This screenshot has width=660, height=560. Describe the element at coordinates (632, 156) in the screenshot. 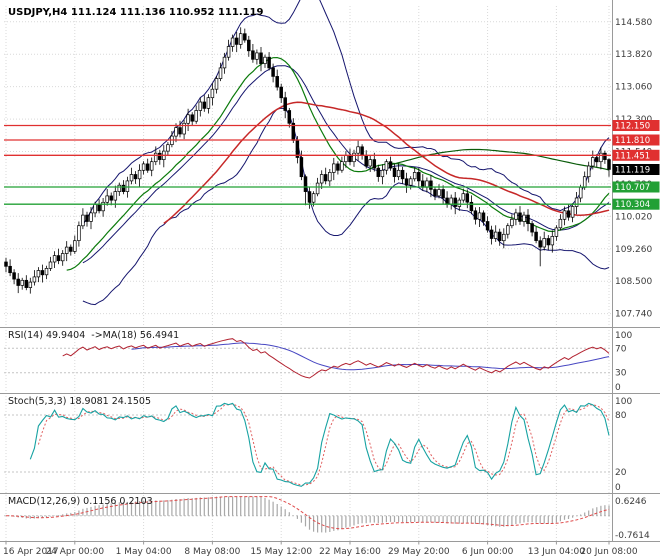

I see `price-badge-text: 111.451` at that location.